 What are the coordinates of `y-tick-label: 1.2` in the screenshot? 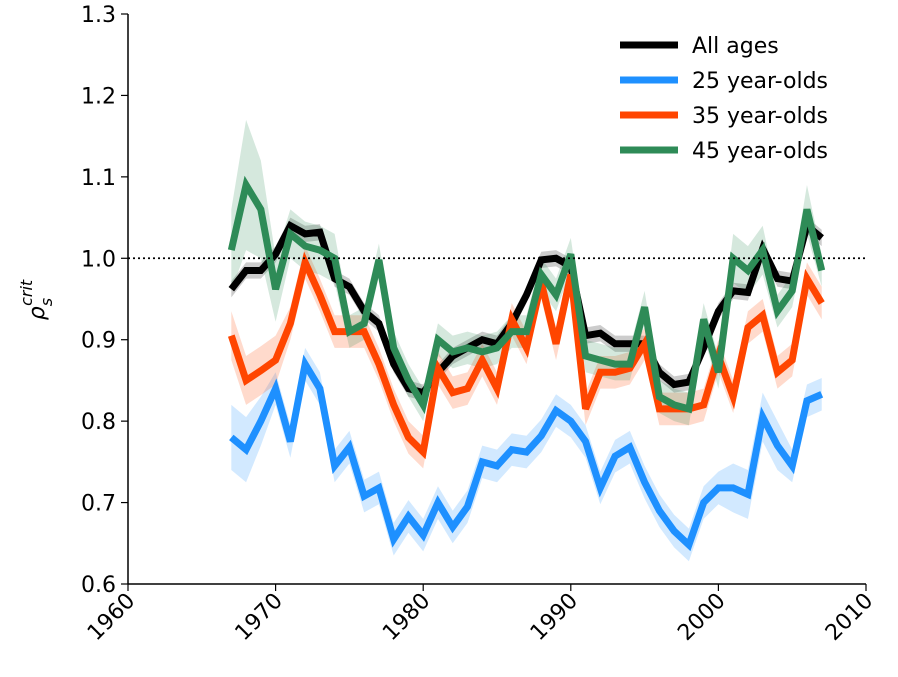 It's located at (98, 96).